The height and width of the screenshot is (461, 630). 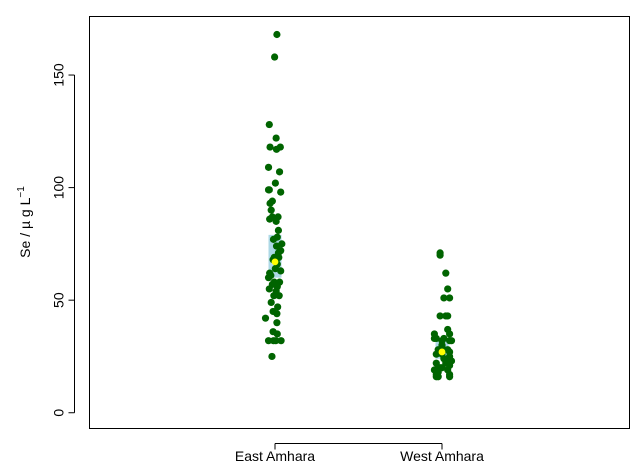 I want to click on y-axis: 0 50 100 150, so click(x=63, y=240).